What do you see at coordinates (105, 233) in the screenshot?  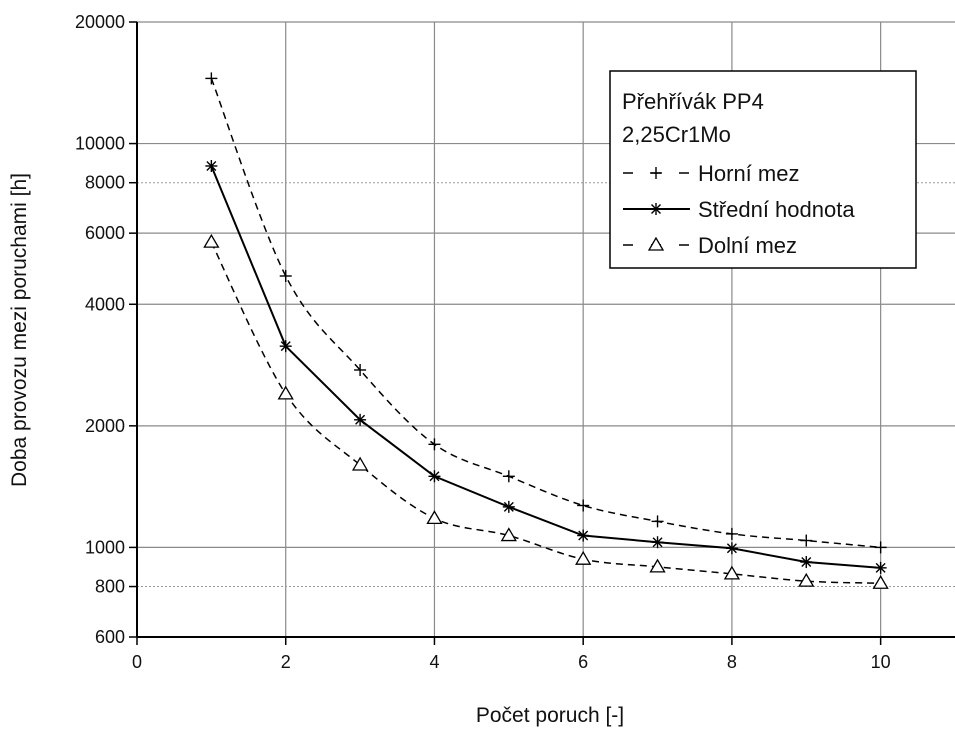 I see `y-tick-label: 6000` at bounding box center [105, 233].